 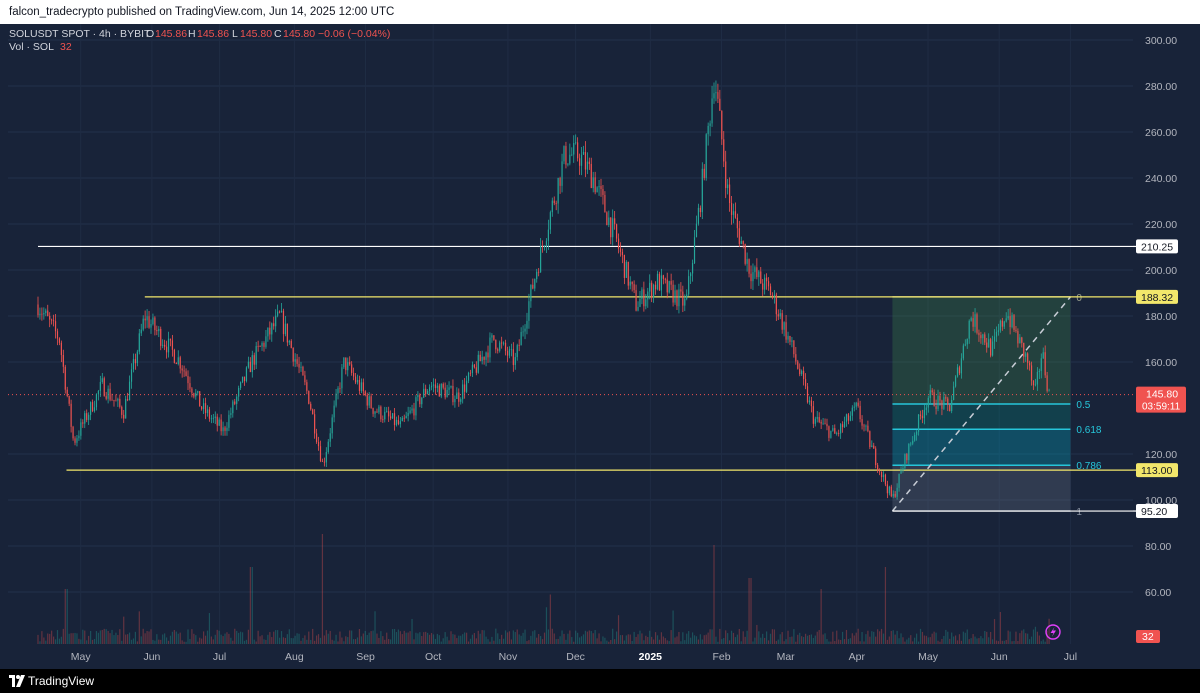 I want to click on lightning-icon, so click(x=1053, y=632).